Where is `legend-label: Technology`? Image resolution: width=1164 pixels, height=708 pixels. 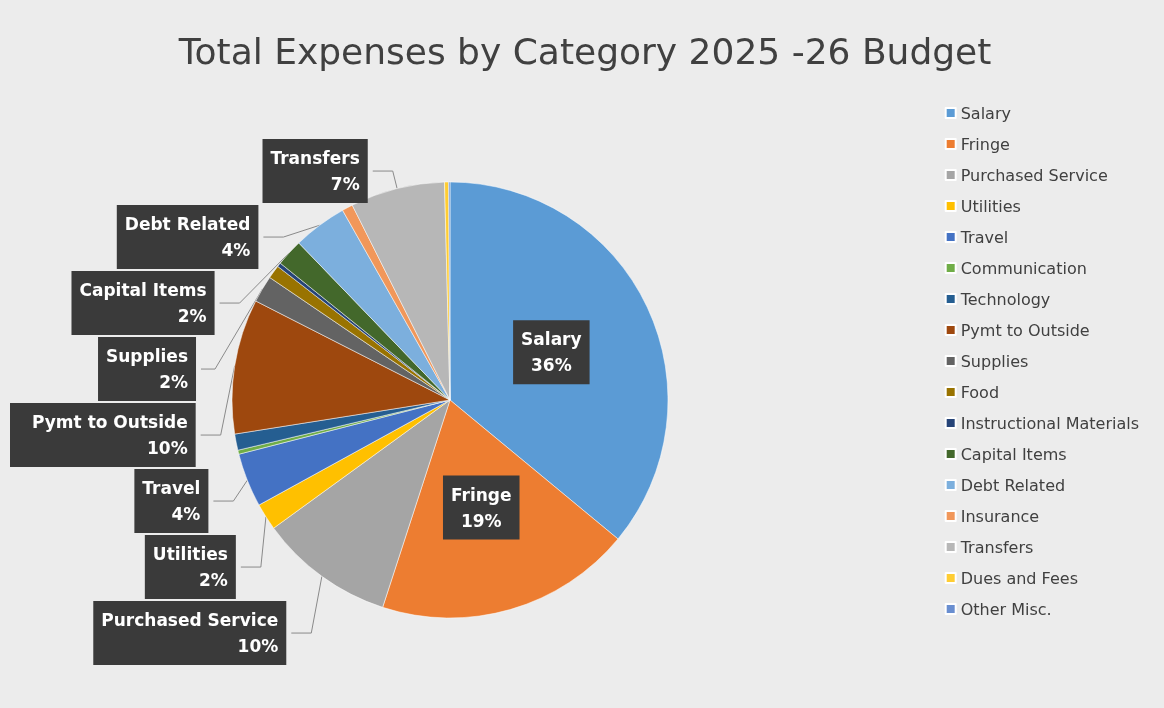 legend-label: Technology is located at coordinates (1005, 299).